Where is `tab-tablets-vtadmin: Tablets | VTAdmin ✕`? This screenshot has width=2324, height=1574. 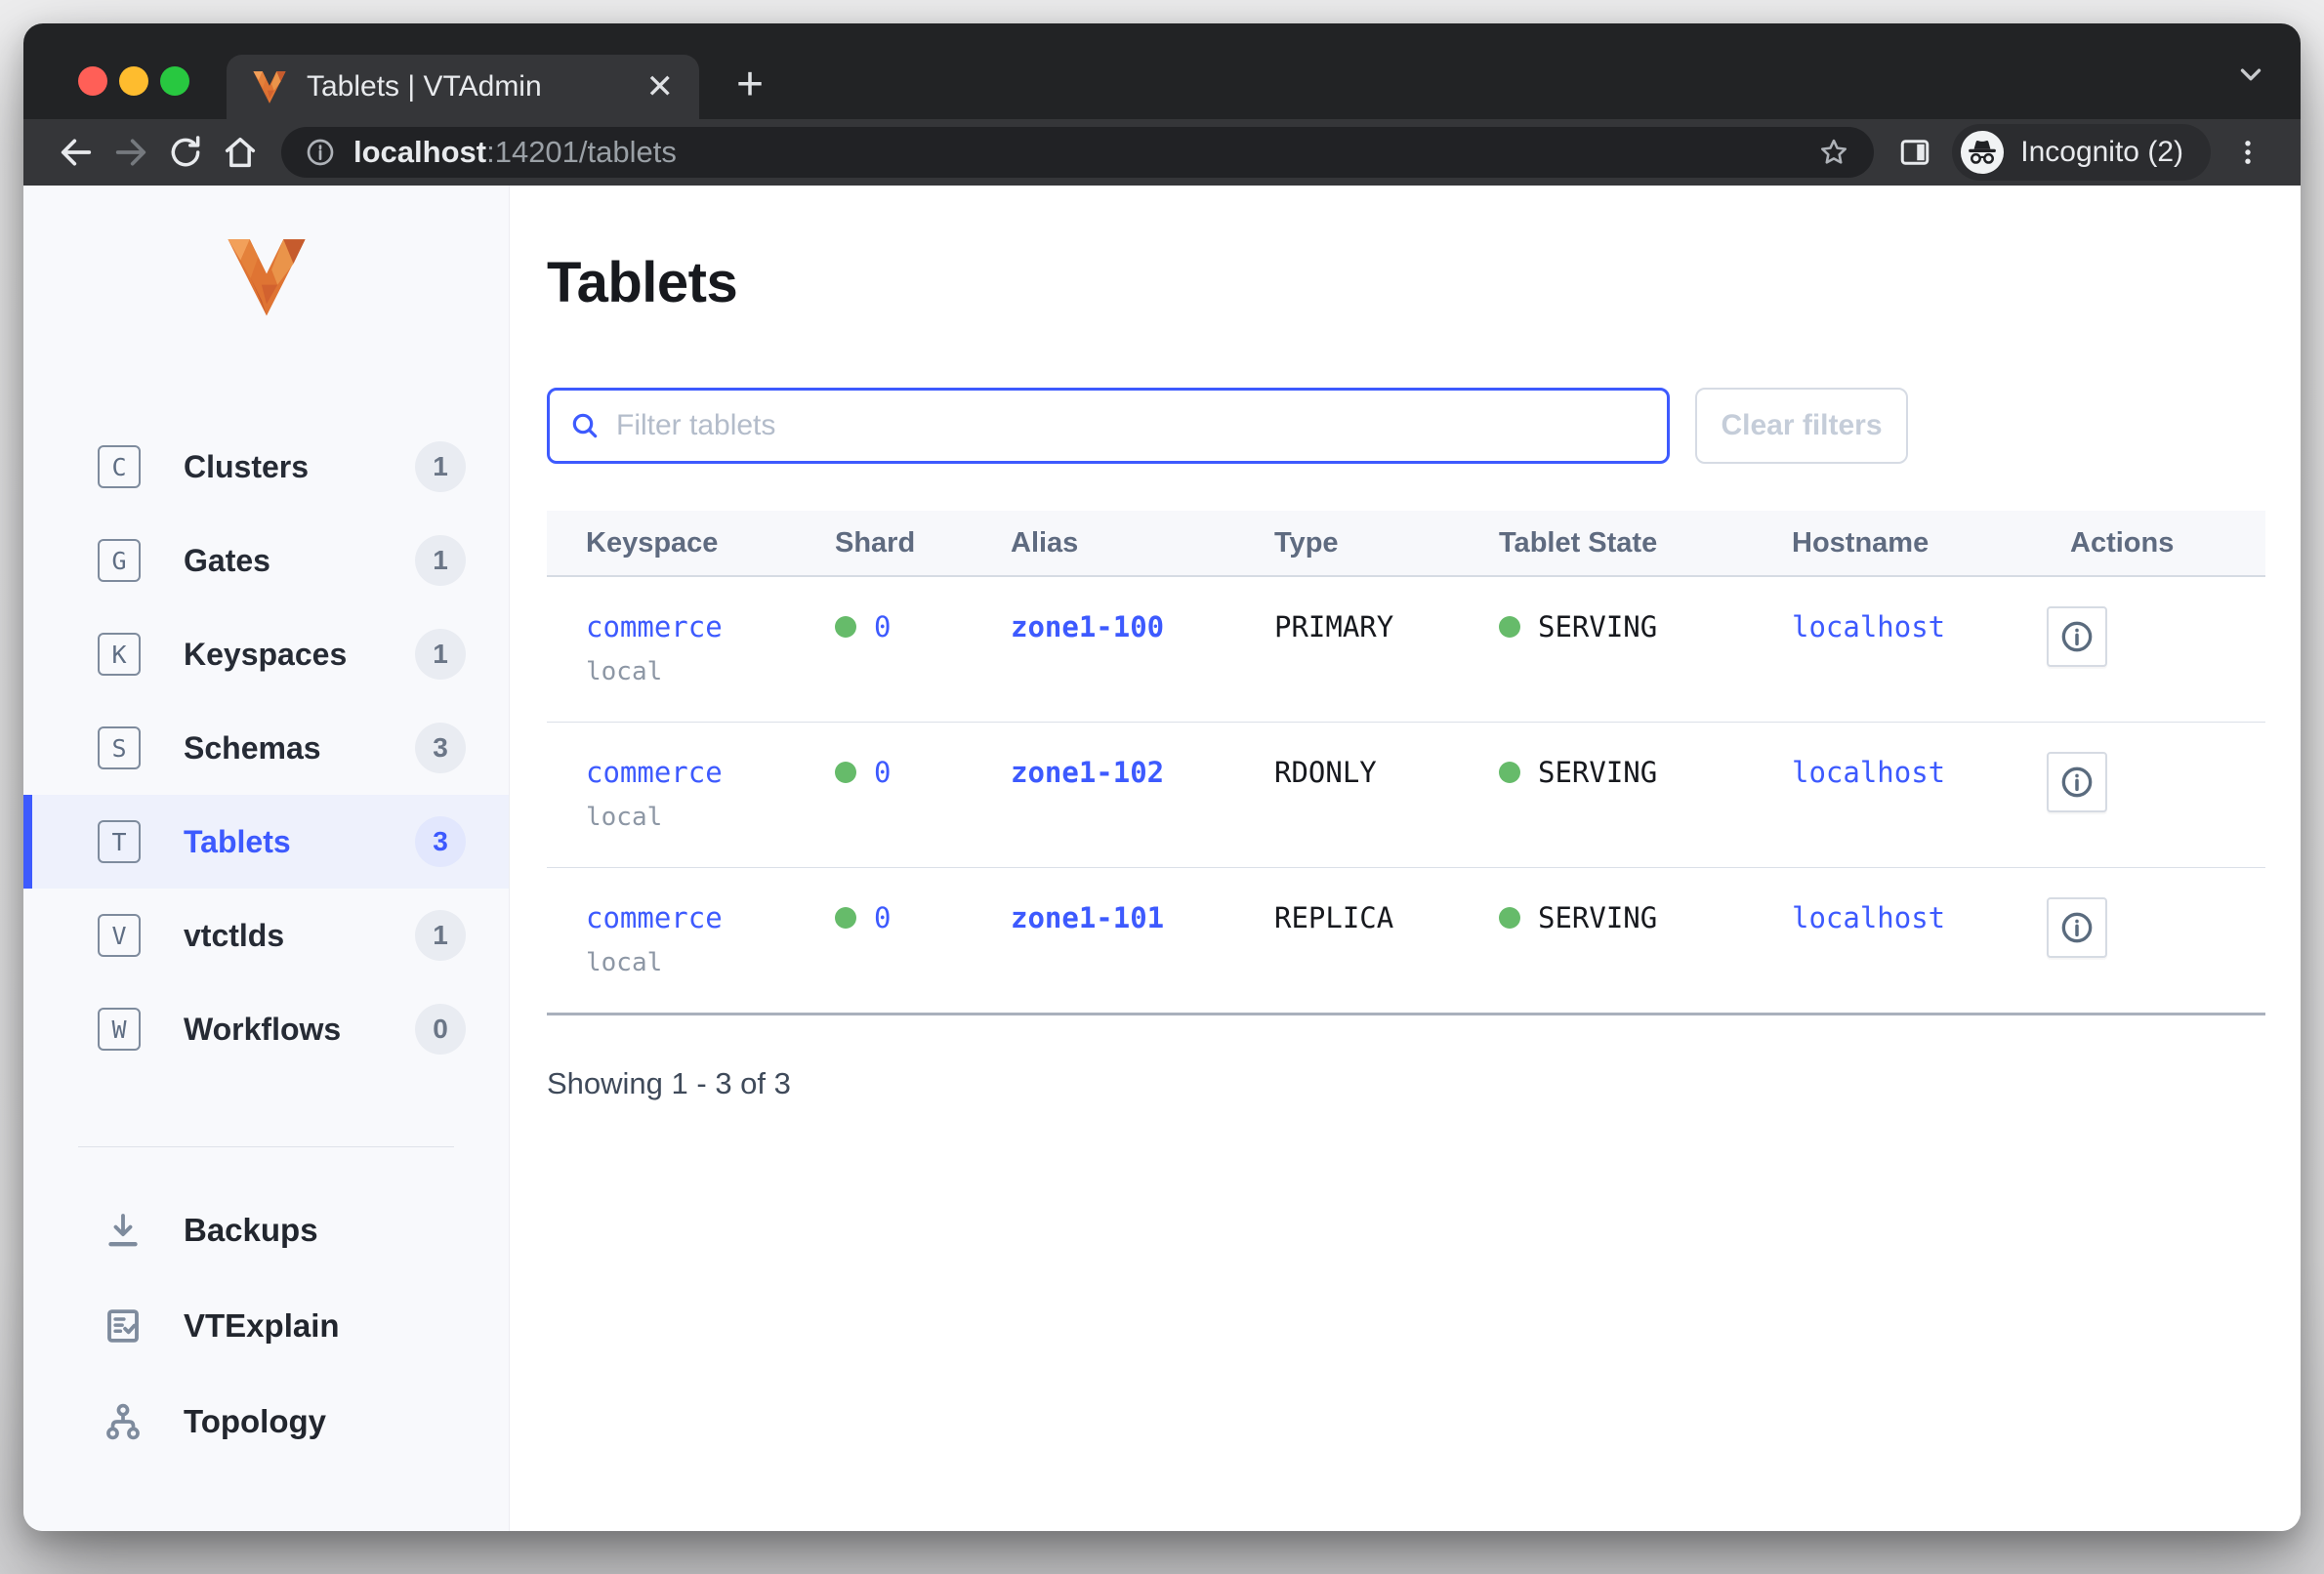 tab-tablets-vtadmin: Tablets | VTAdmin ✕ is located at coordinates (463, 87).